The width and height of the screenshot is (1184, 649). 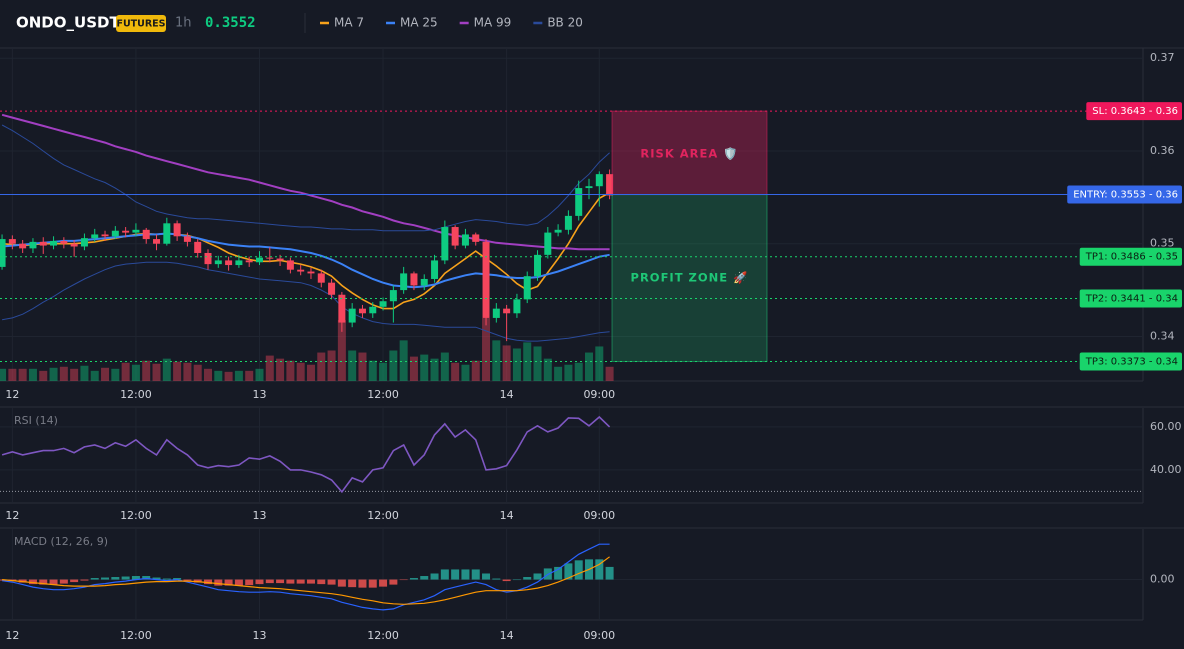 I want to click on zone-label: RISK AREA 🛡️, so click(x=689, y=154).